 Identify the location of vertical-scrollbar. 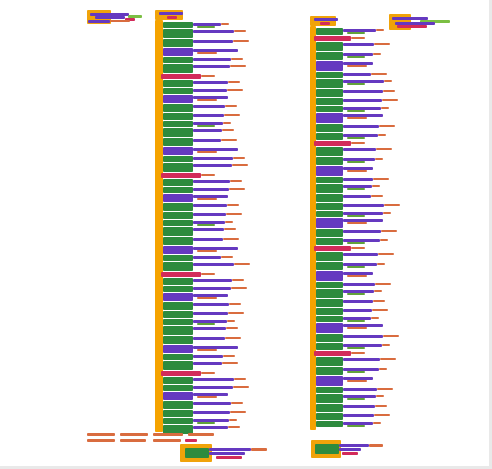
(490, 234).